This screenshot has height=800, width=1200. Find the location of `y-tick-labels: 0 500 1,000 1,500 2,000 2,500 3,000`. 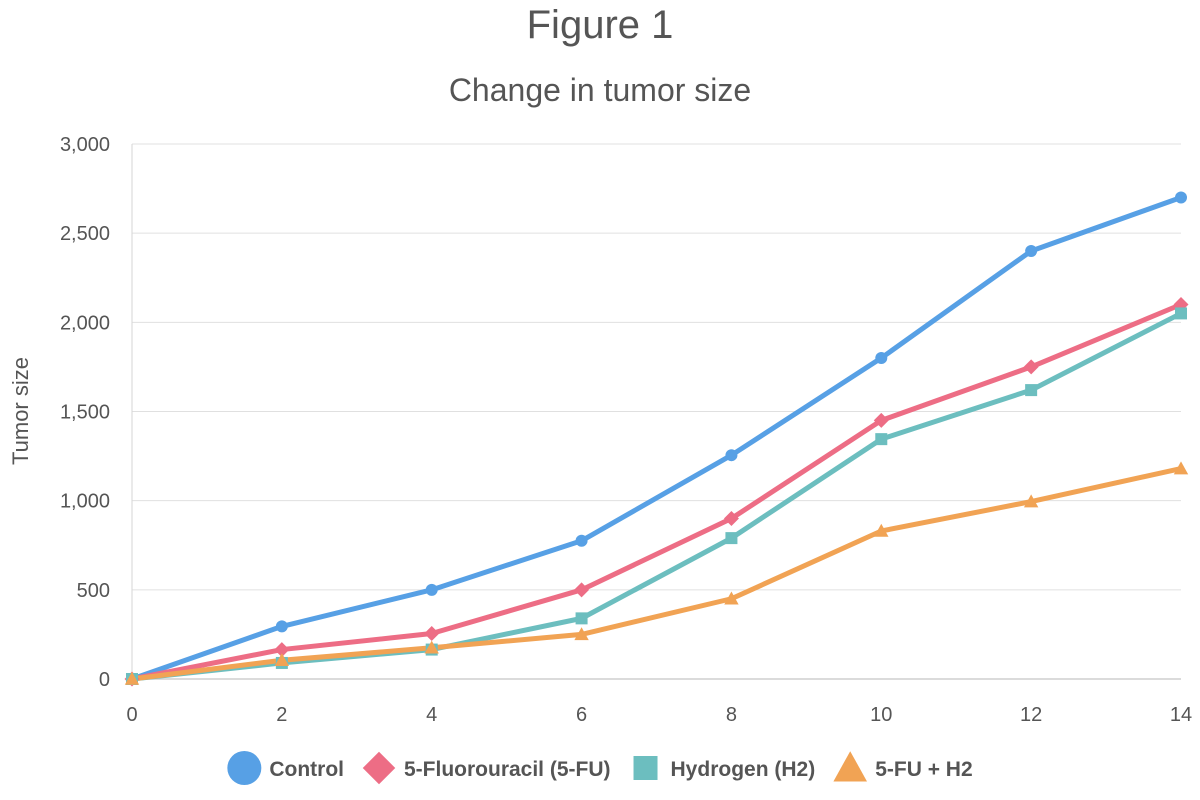

y-tick-labels: 0 500 1,000 1,500 2,000 2,500 3,000 is located at coordinates (85, 412).